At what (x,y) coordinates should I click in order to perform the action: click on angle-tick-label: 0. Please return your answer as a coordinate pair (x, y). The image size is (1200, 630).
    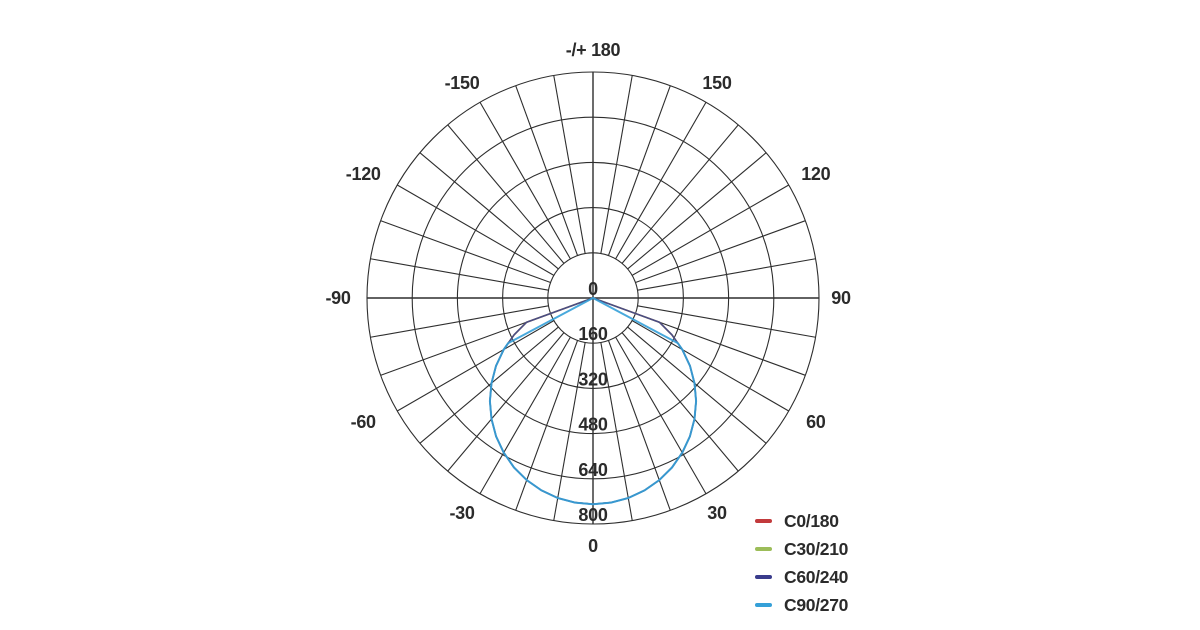
    Looking at the image, I should click on (593, 546).